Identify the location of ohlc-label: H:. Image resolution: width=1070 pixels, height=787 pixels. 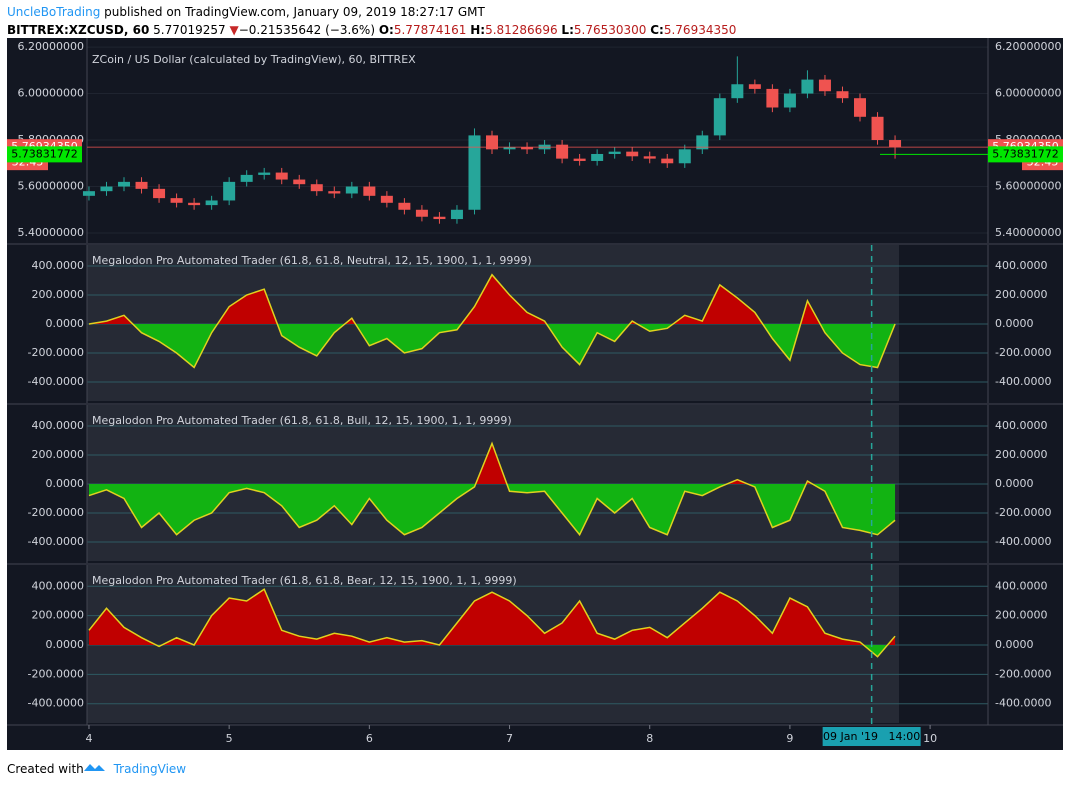
(477, 30).